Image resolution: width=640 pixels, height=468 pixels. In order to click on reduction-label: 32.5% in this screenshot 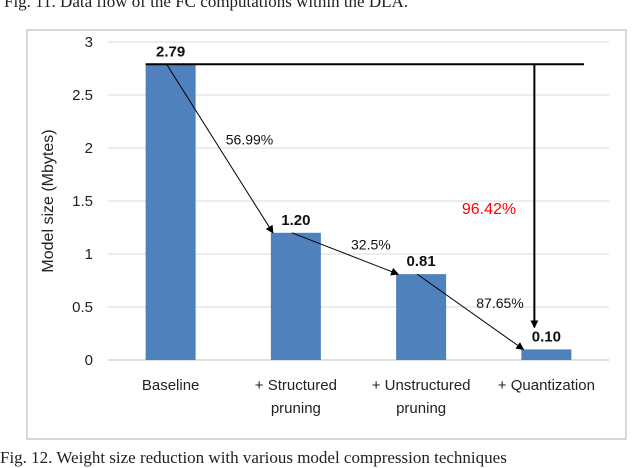, I will do `click(371, 244)`.